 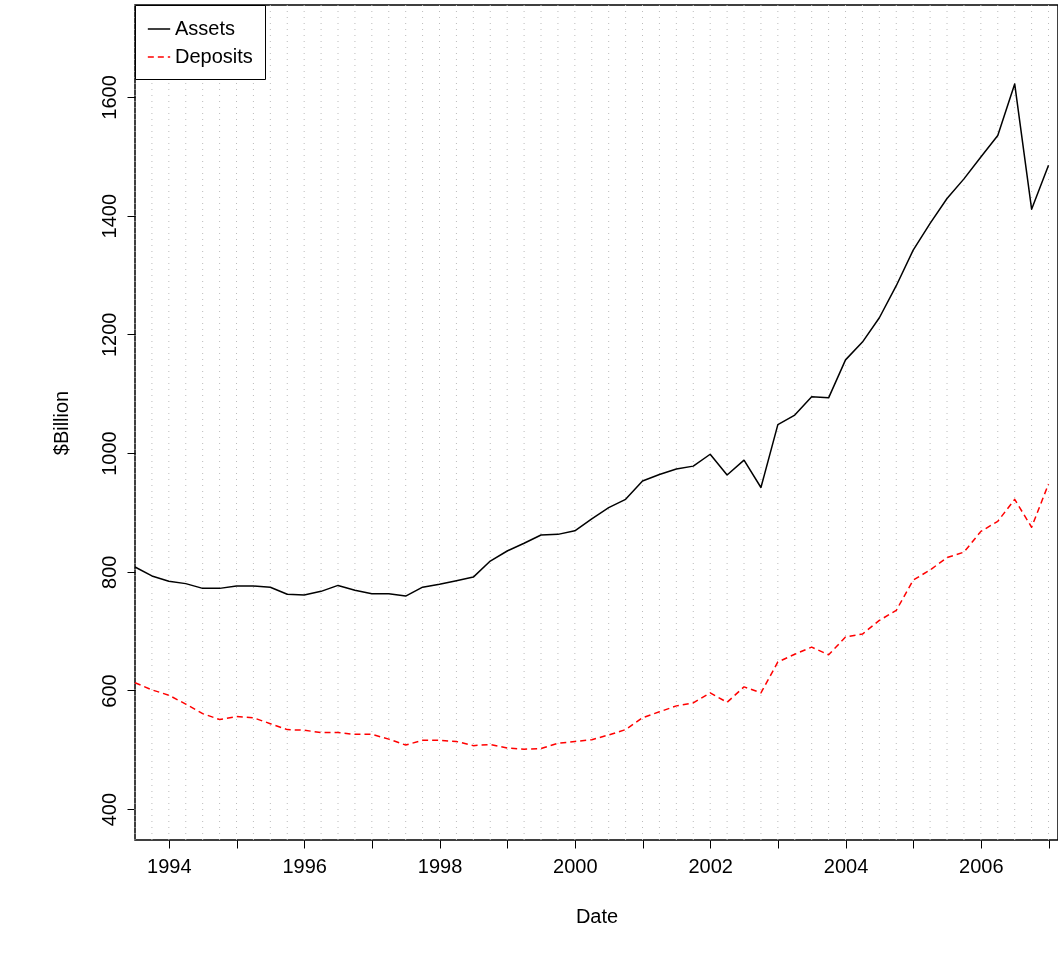 What do you see at coordinates (597, 915) in the screenshot?
I see `x-axis-title: Date` at bounding box center [597, 915].